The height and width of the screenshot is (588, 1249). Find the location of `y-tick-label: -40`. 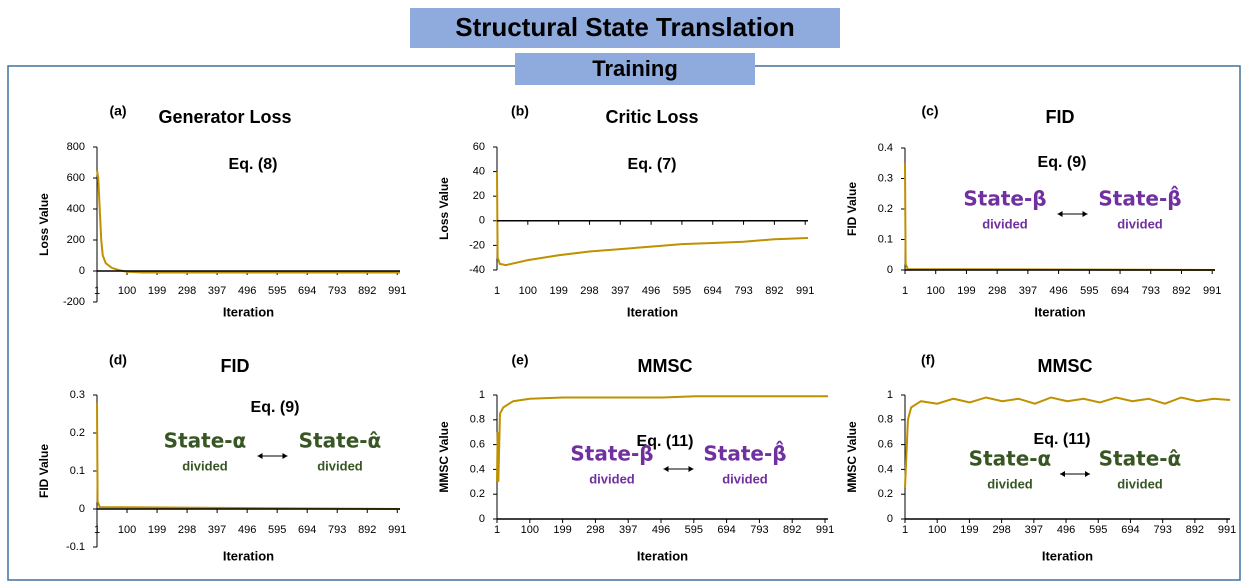

y-tick-label: -40 is located at coordinates (477, 270).